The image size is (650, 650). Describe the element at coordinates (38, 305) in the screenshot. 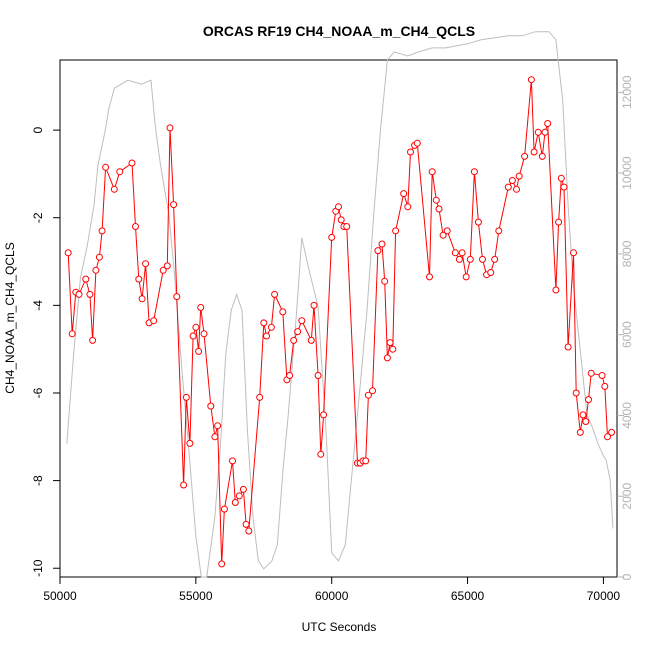

I see `y-tick-label: -4` at that location.